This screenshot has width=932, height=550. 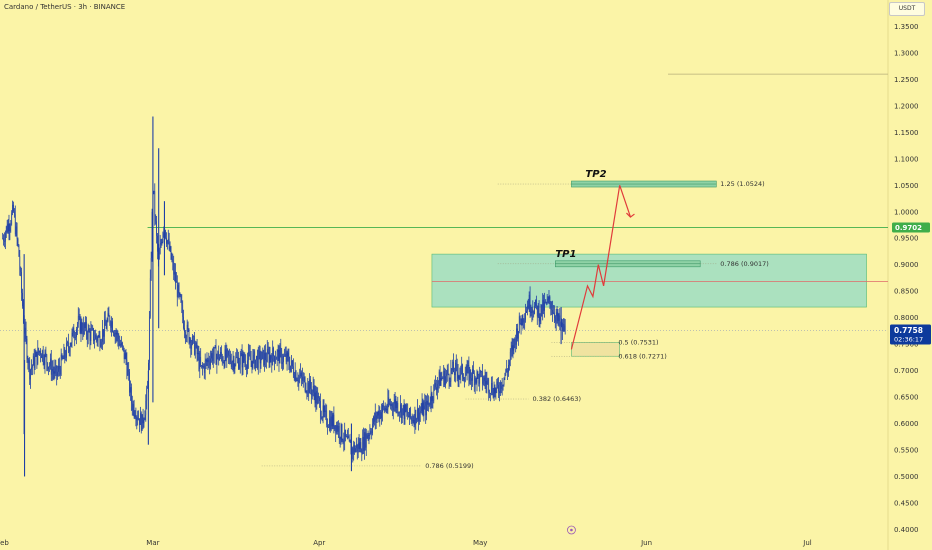 What do you see at coordinates (565, 254) in the screenshot?
I see `target-label-tp1: TP1` at bounding box center [565, 254].